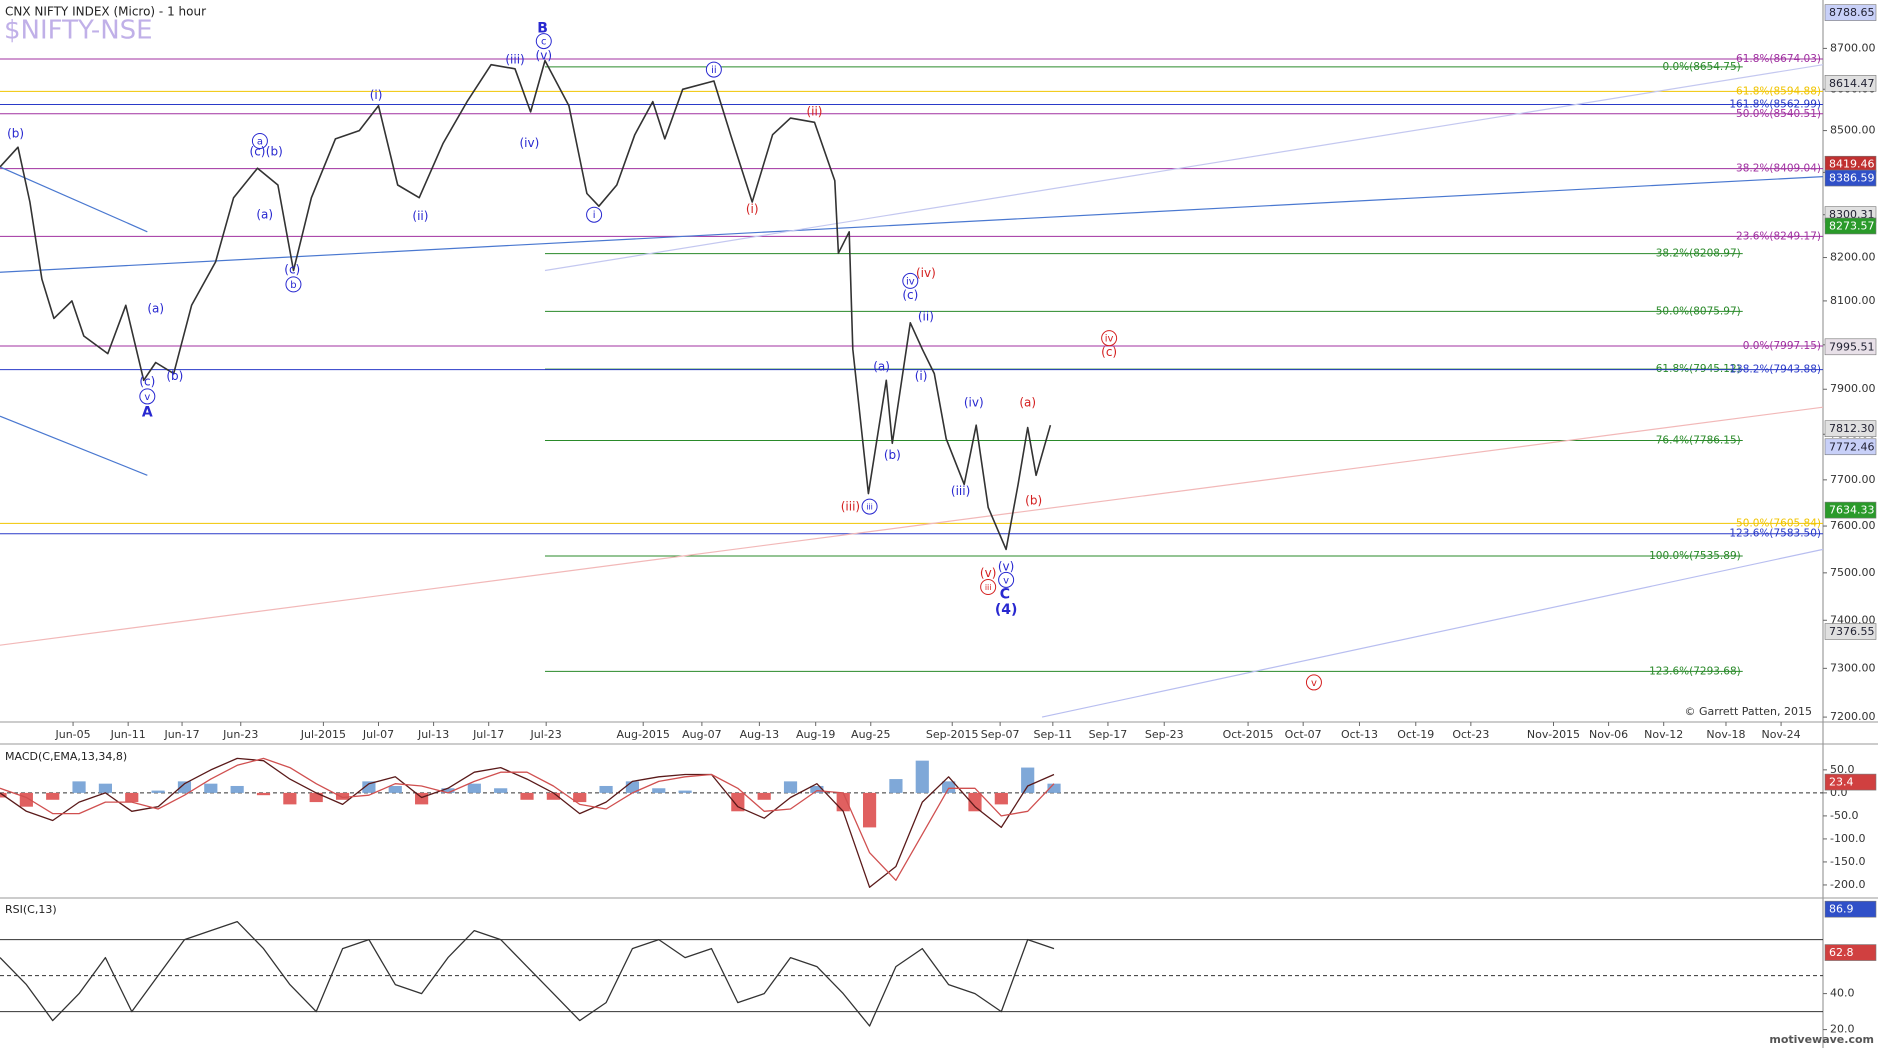 Image resolution: width=1878 pixels, height=1048 pixels. Describe the element at coordinates (1853, 257) in the screenshot. I see `y-tick-label: 8200.00` at that location.